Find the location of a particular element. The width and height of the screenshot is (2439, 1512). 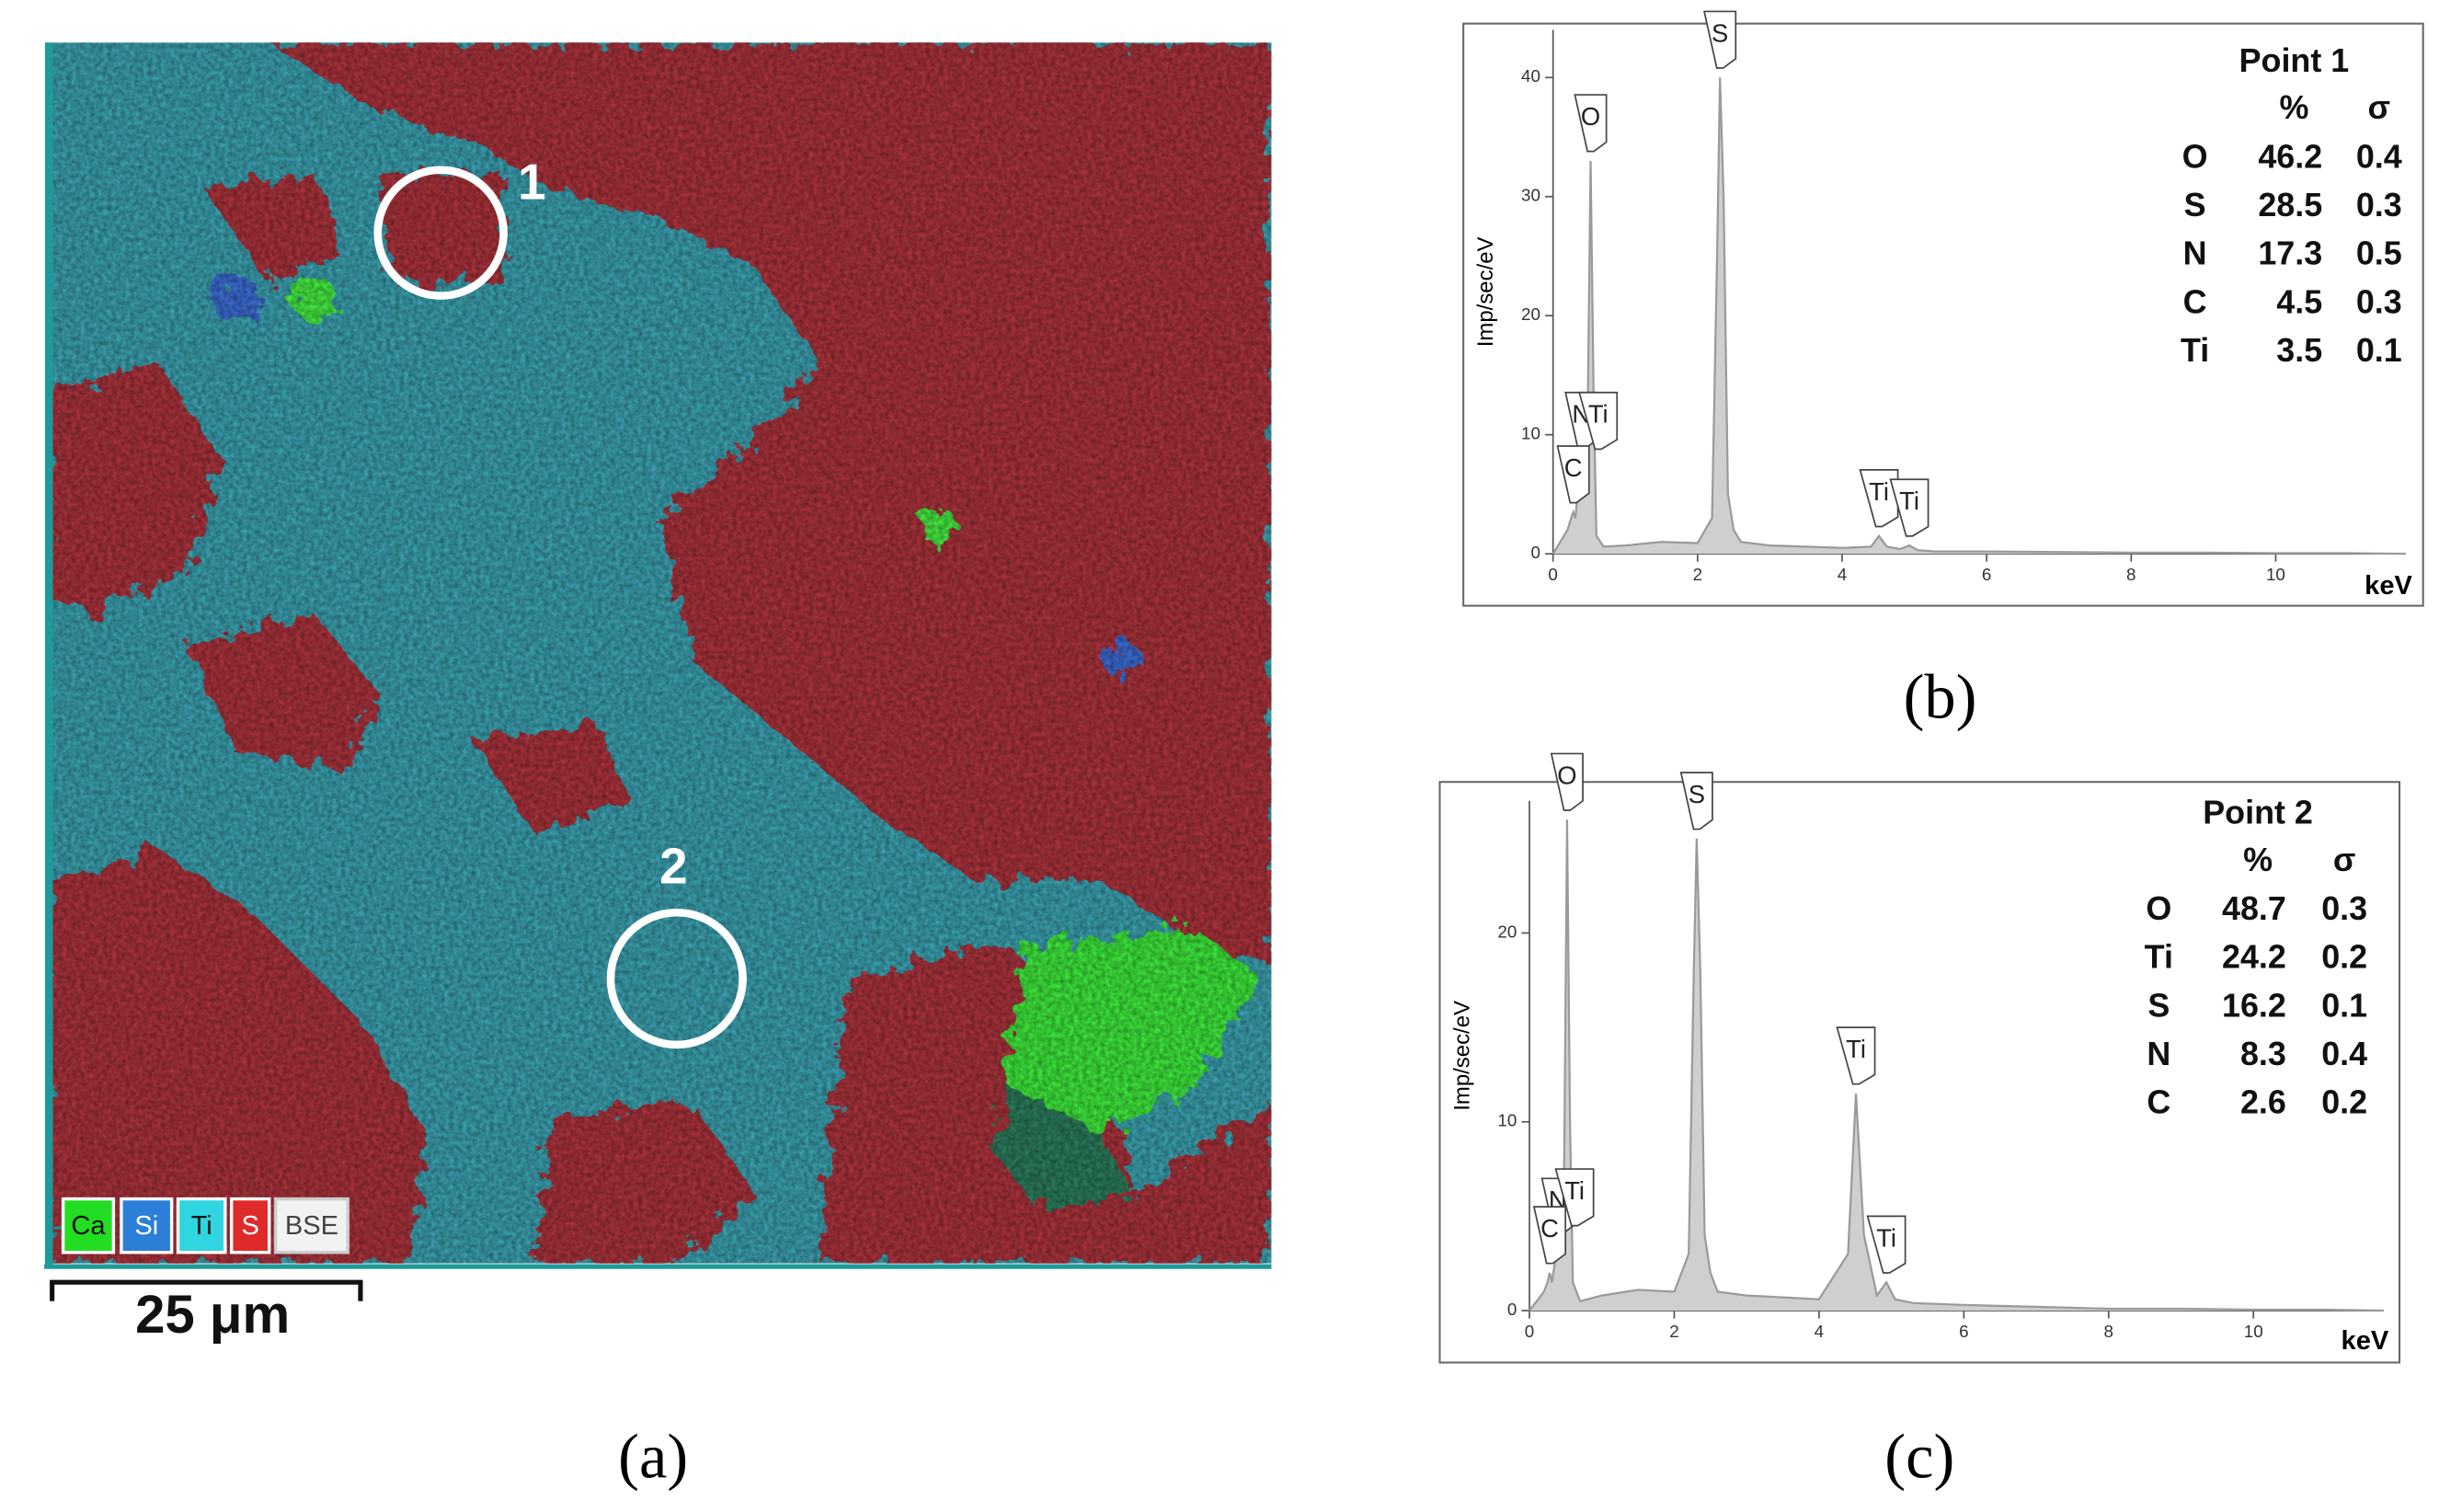

map-legend: Ca Si Ti S BSE is located at coordinates (205, 1225).